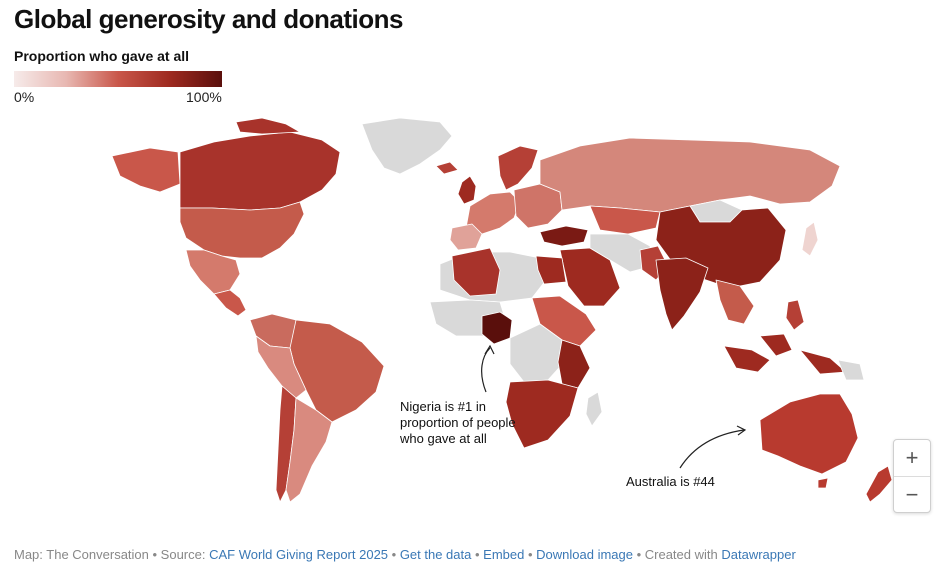 The width and height of the screenshot is (934, 570). Describe the element at coordinates (118, 79) in the screenshot. I see `legend-color-scale` at that location.